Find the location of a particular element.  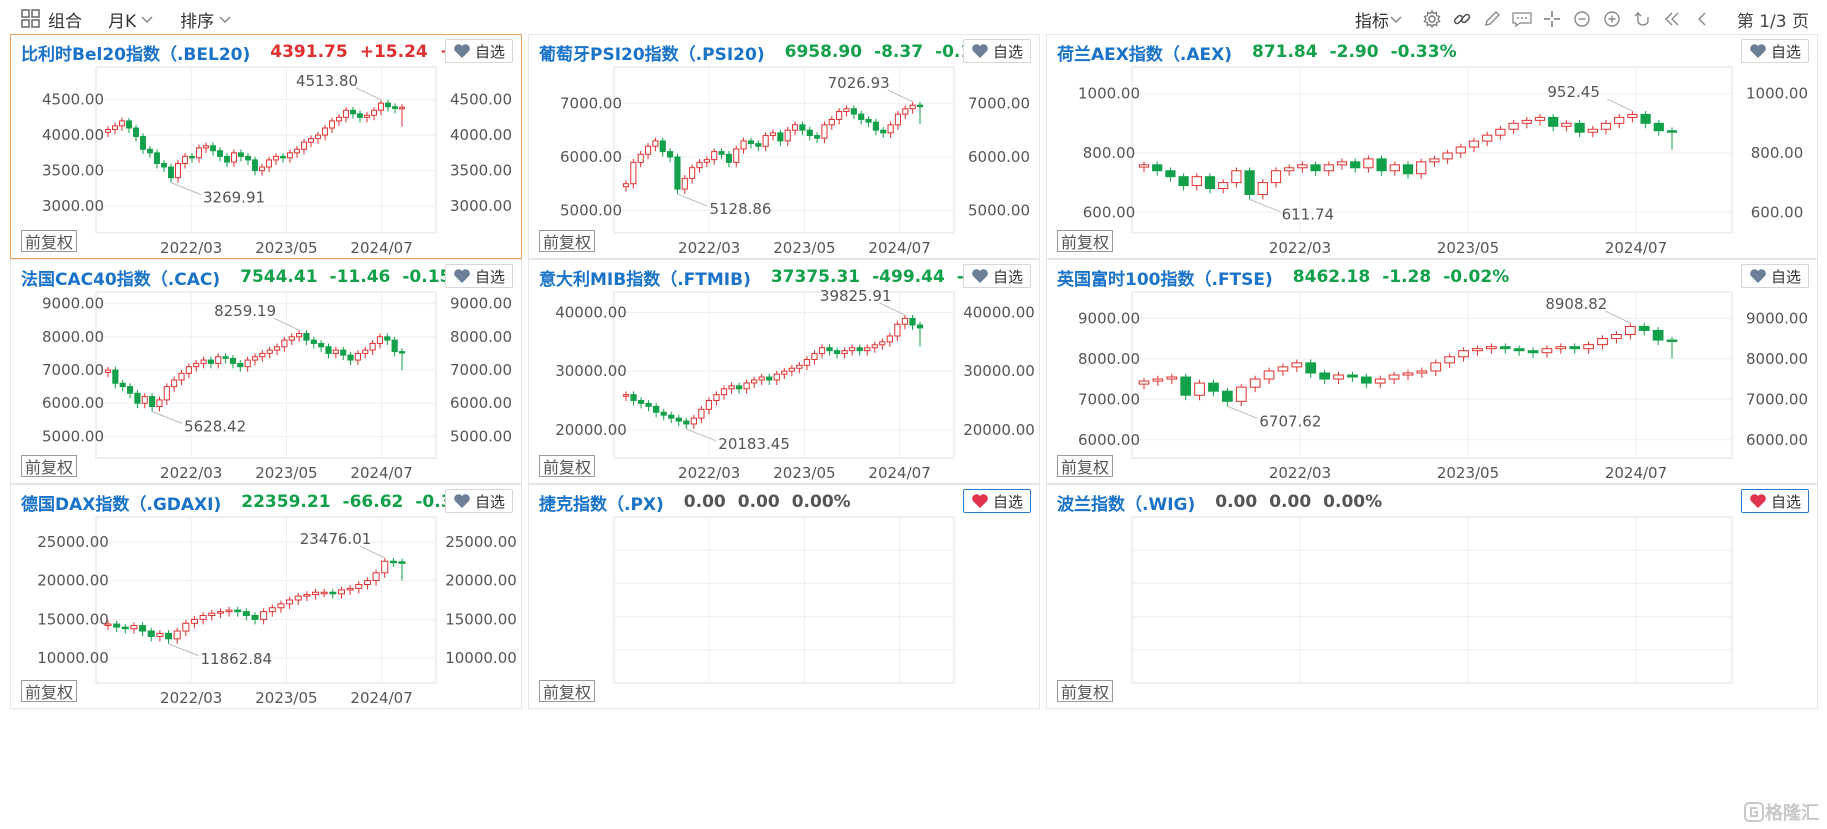

undo-icon is located at coordinates (1642, 19).